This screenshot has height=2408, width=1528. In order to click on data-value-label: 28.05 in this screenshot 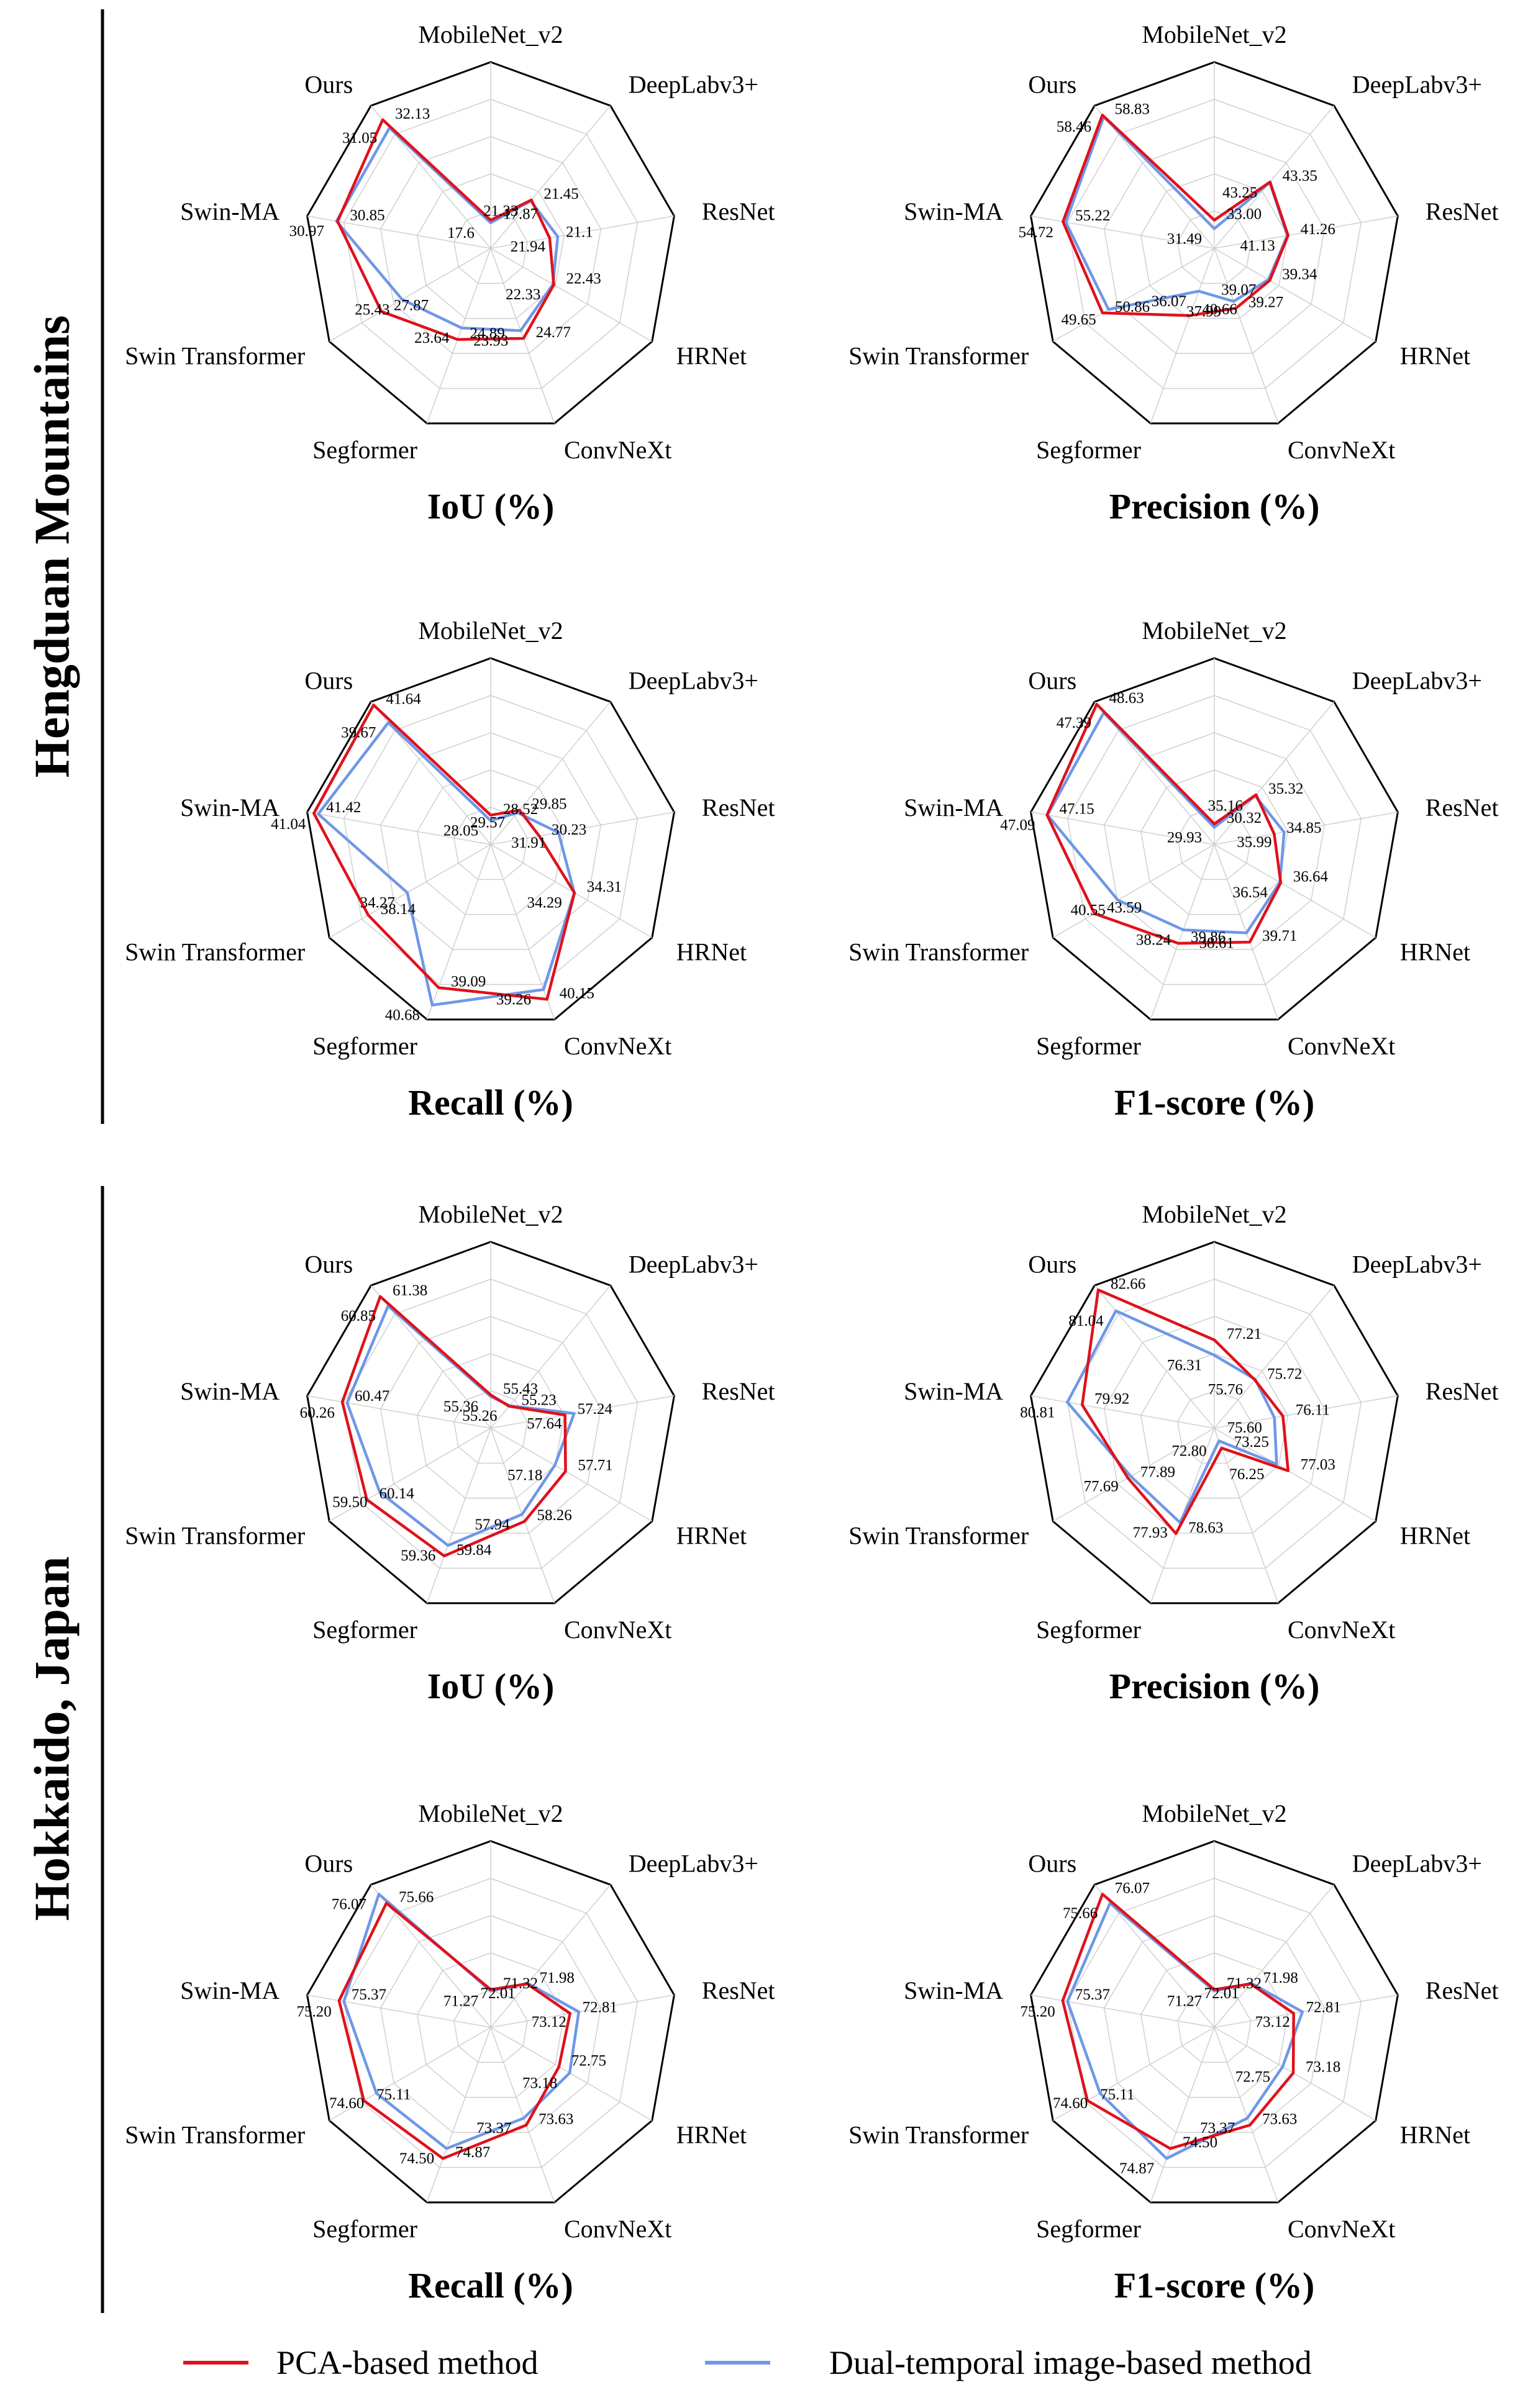, I will do `click(460, 832)`.